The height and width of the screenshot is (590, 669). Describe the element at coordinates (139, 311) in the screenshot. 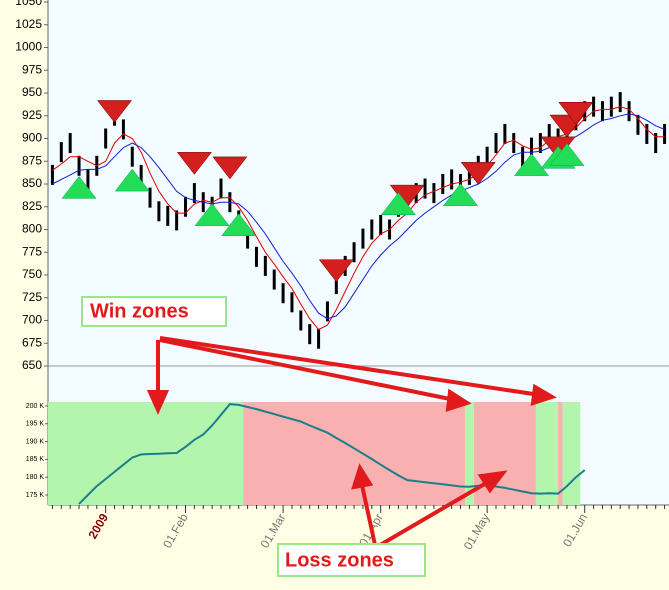

I see `annotation: Win zones` at that location.